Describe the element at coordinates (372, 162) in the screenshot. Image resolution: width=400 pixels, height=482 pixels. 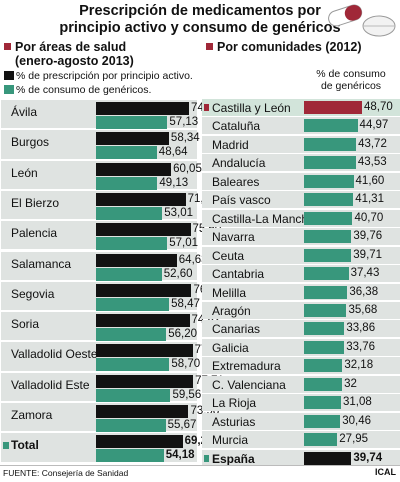
I see `value-label-region: 43,53` at that location.